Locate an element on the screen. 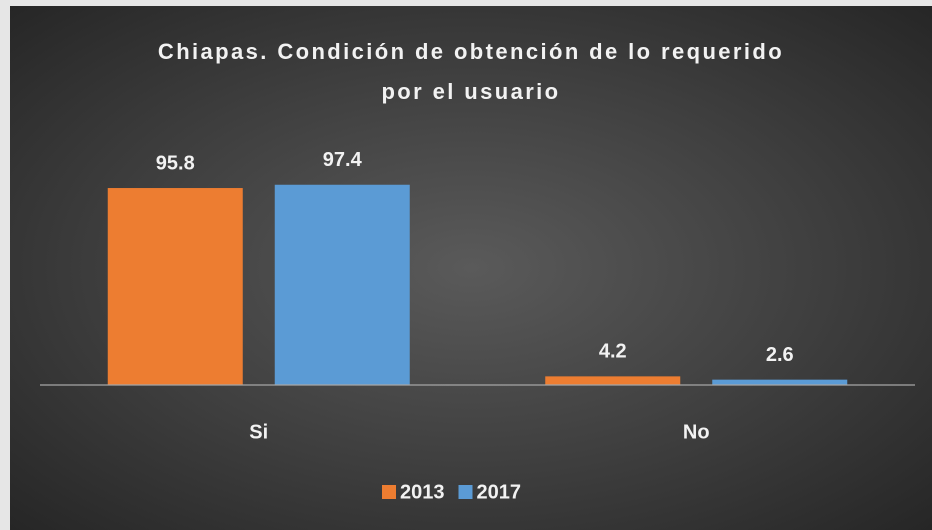 This screenshot has width=932, height=530. legend-label: 2013 is located at coordinates (422, 492).